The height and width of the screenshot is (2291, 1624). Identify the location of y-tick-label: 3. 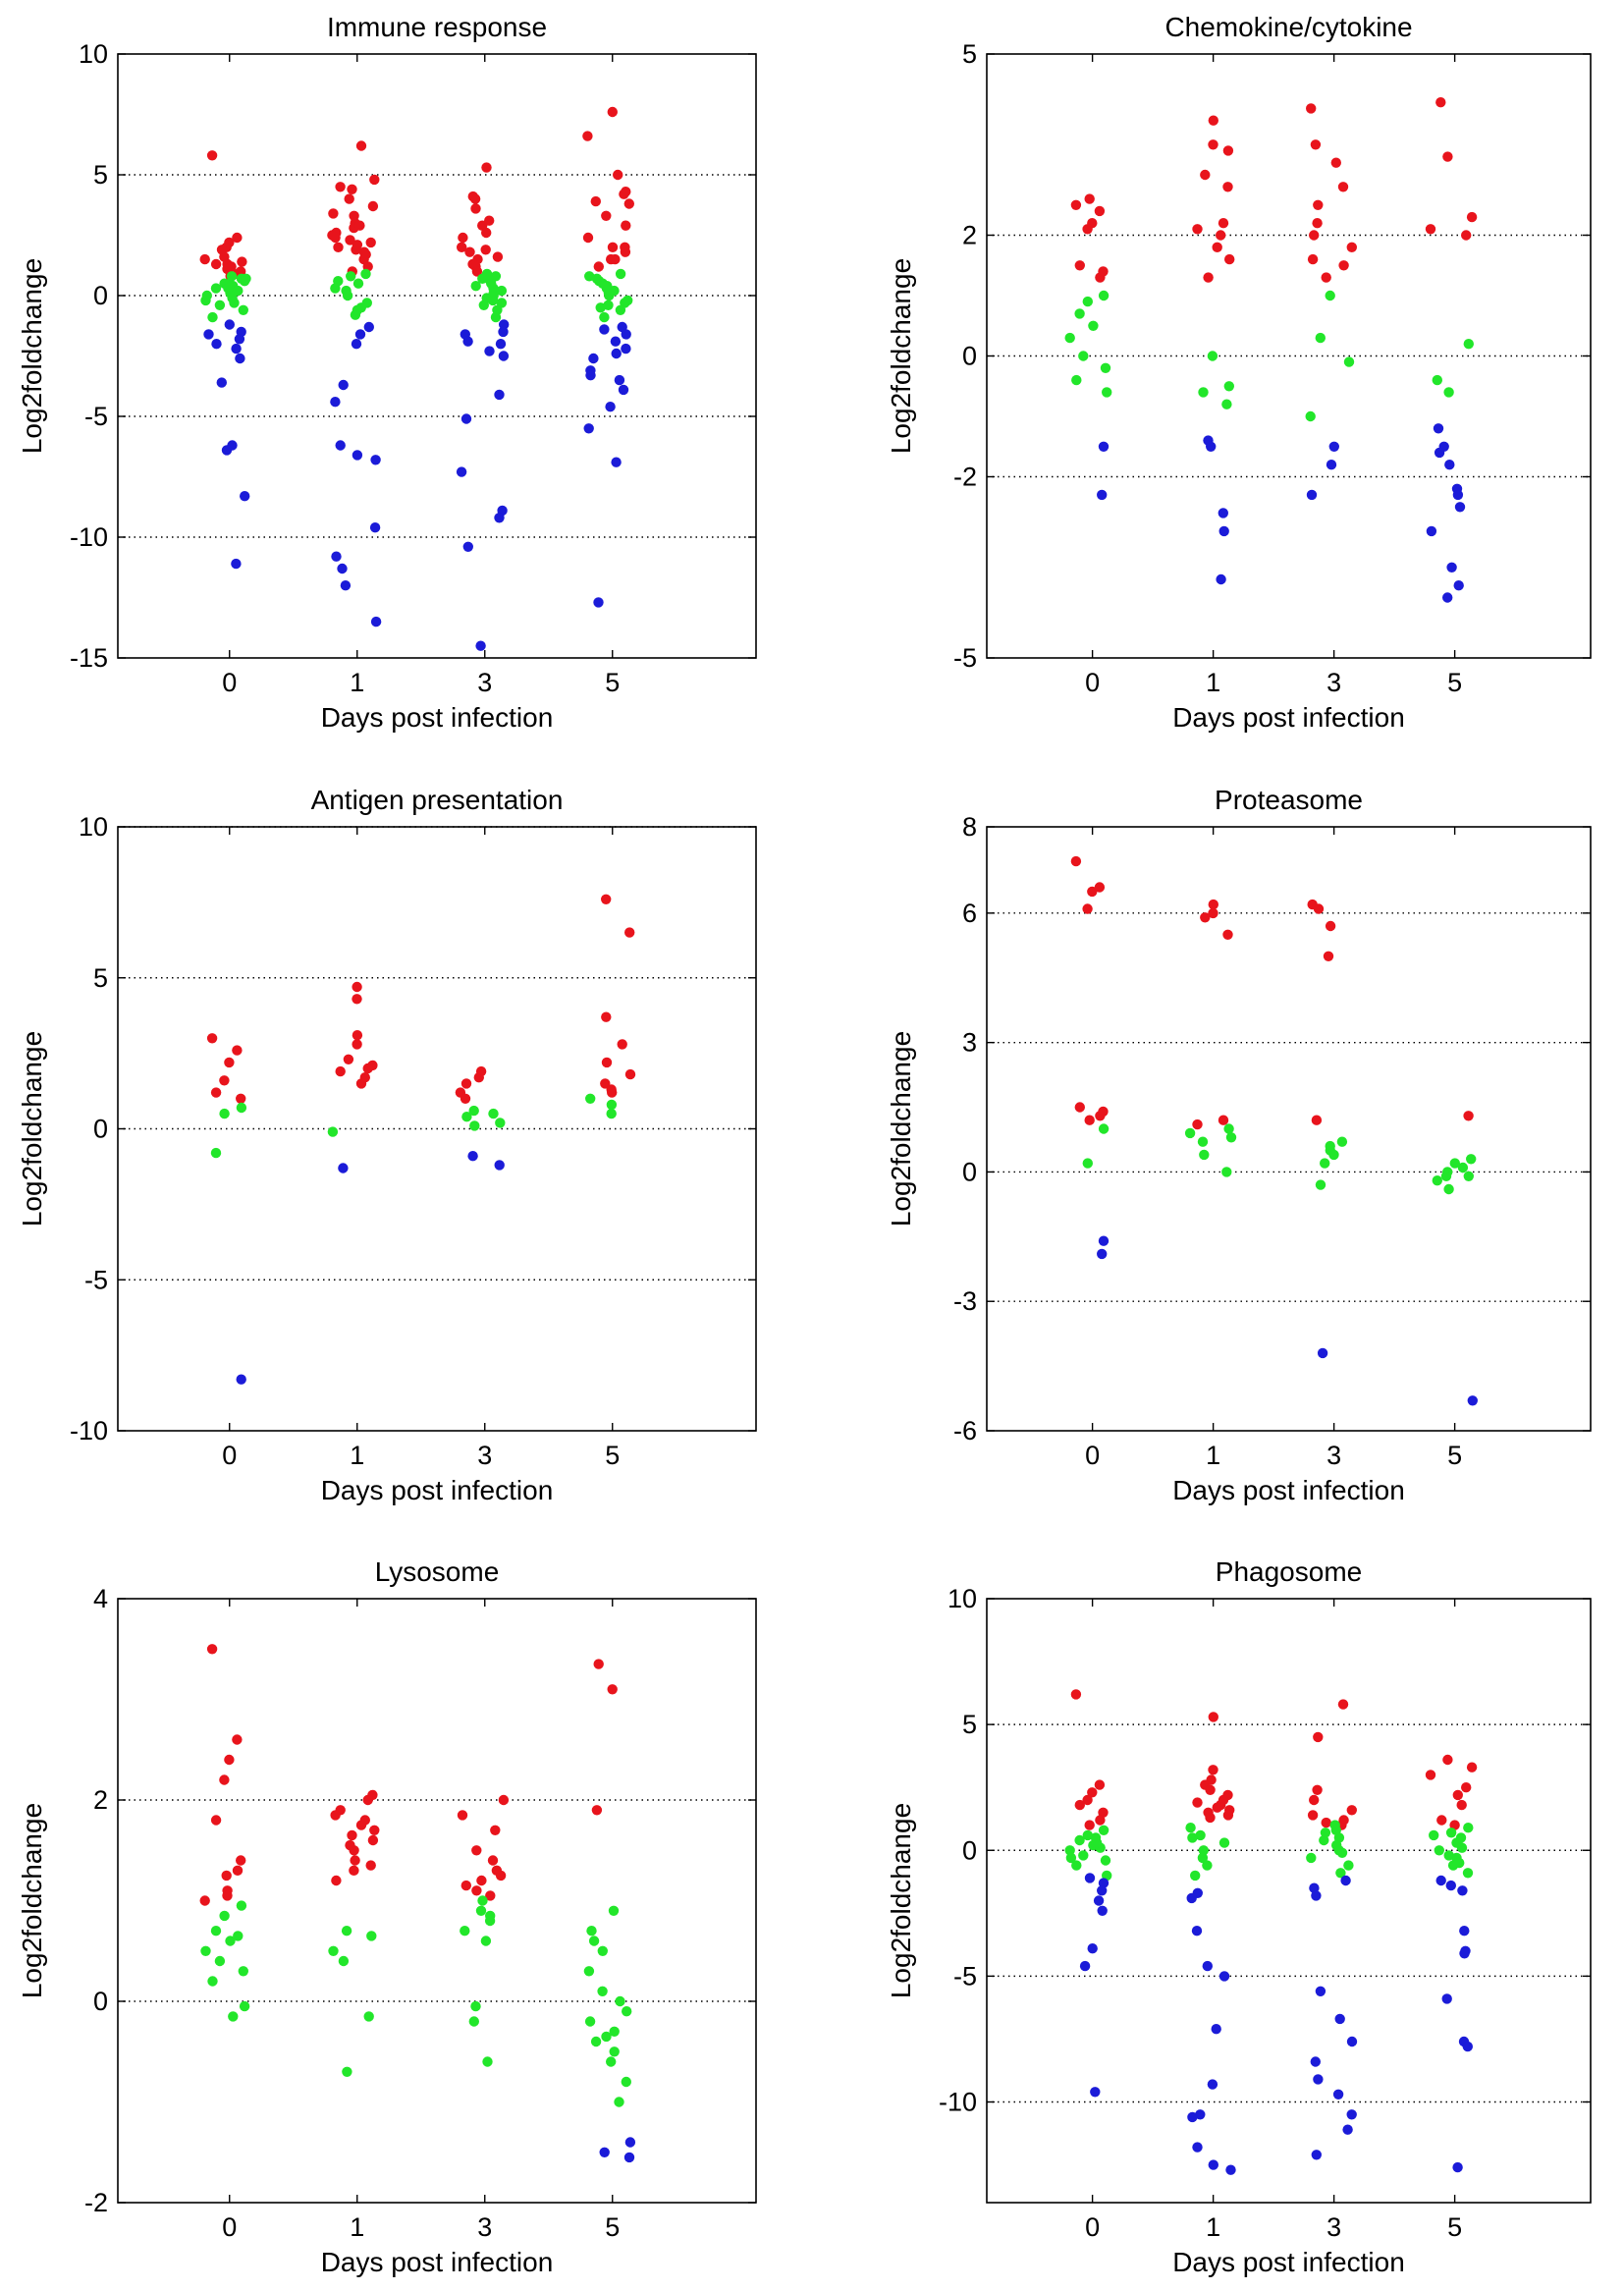
(969, 1043).